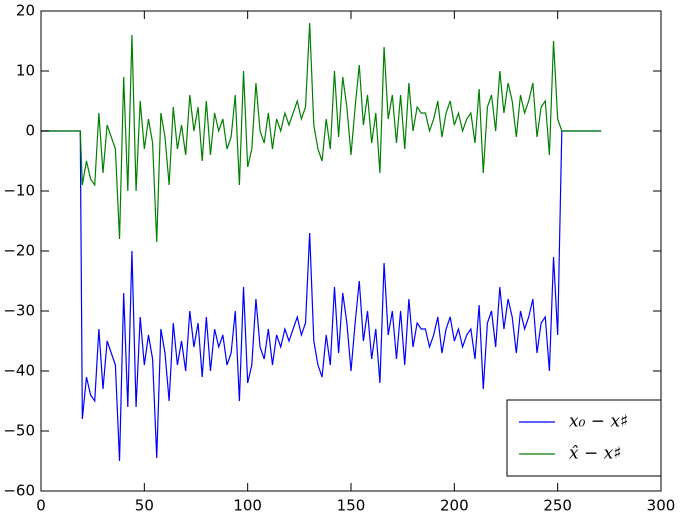  What do you see at coordinates (557, 506) in the screenshot?
I see `x-tick-label: 250` at bounding box center [557, 506].